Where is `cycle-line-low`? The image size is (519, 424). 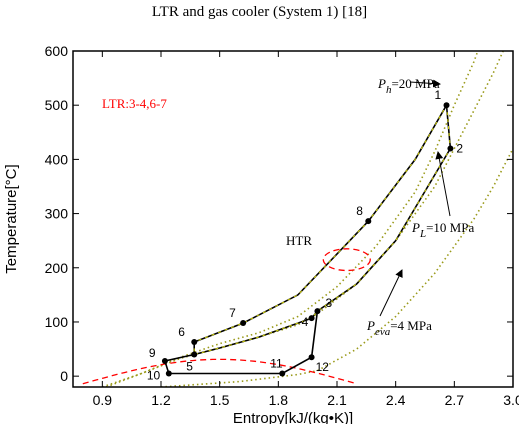 cycle-line-low is located at coordinates (241, 343).